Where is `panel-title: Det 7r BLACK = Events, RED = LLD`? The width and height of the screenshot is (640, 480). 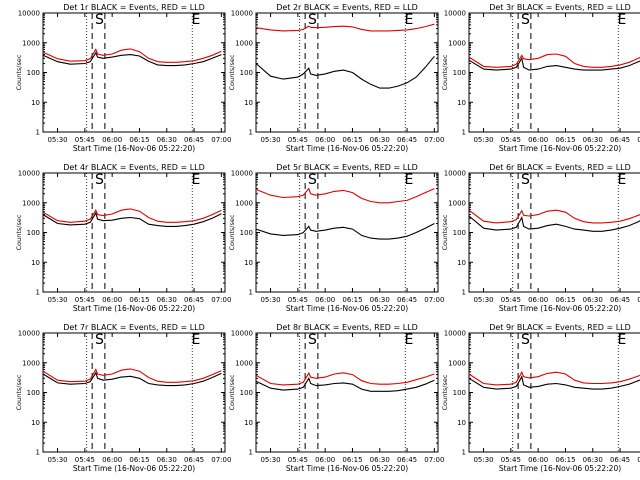
panel-title: Det 7r BLACK = Events, RED = LLD is located at coordinates (134, 327).